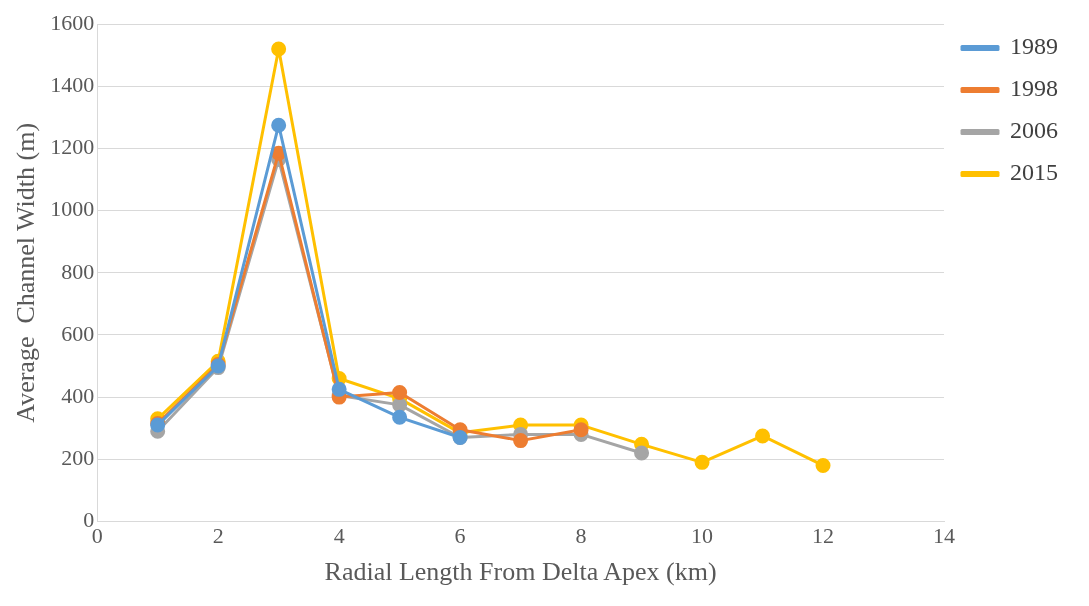 This screenshot has height=606, width=1089. I want to click on y-tick-label: 200, so click(78, 458).